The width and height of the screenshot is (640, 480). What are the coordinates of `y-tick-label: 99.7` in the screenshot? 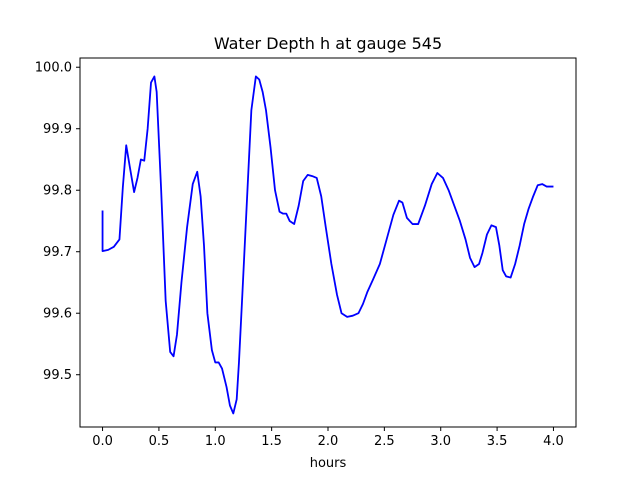 It's located at (57, 252).